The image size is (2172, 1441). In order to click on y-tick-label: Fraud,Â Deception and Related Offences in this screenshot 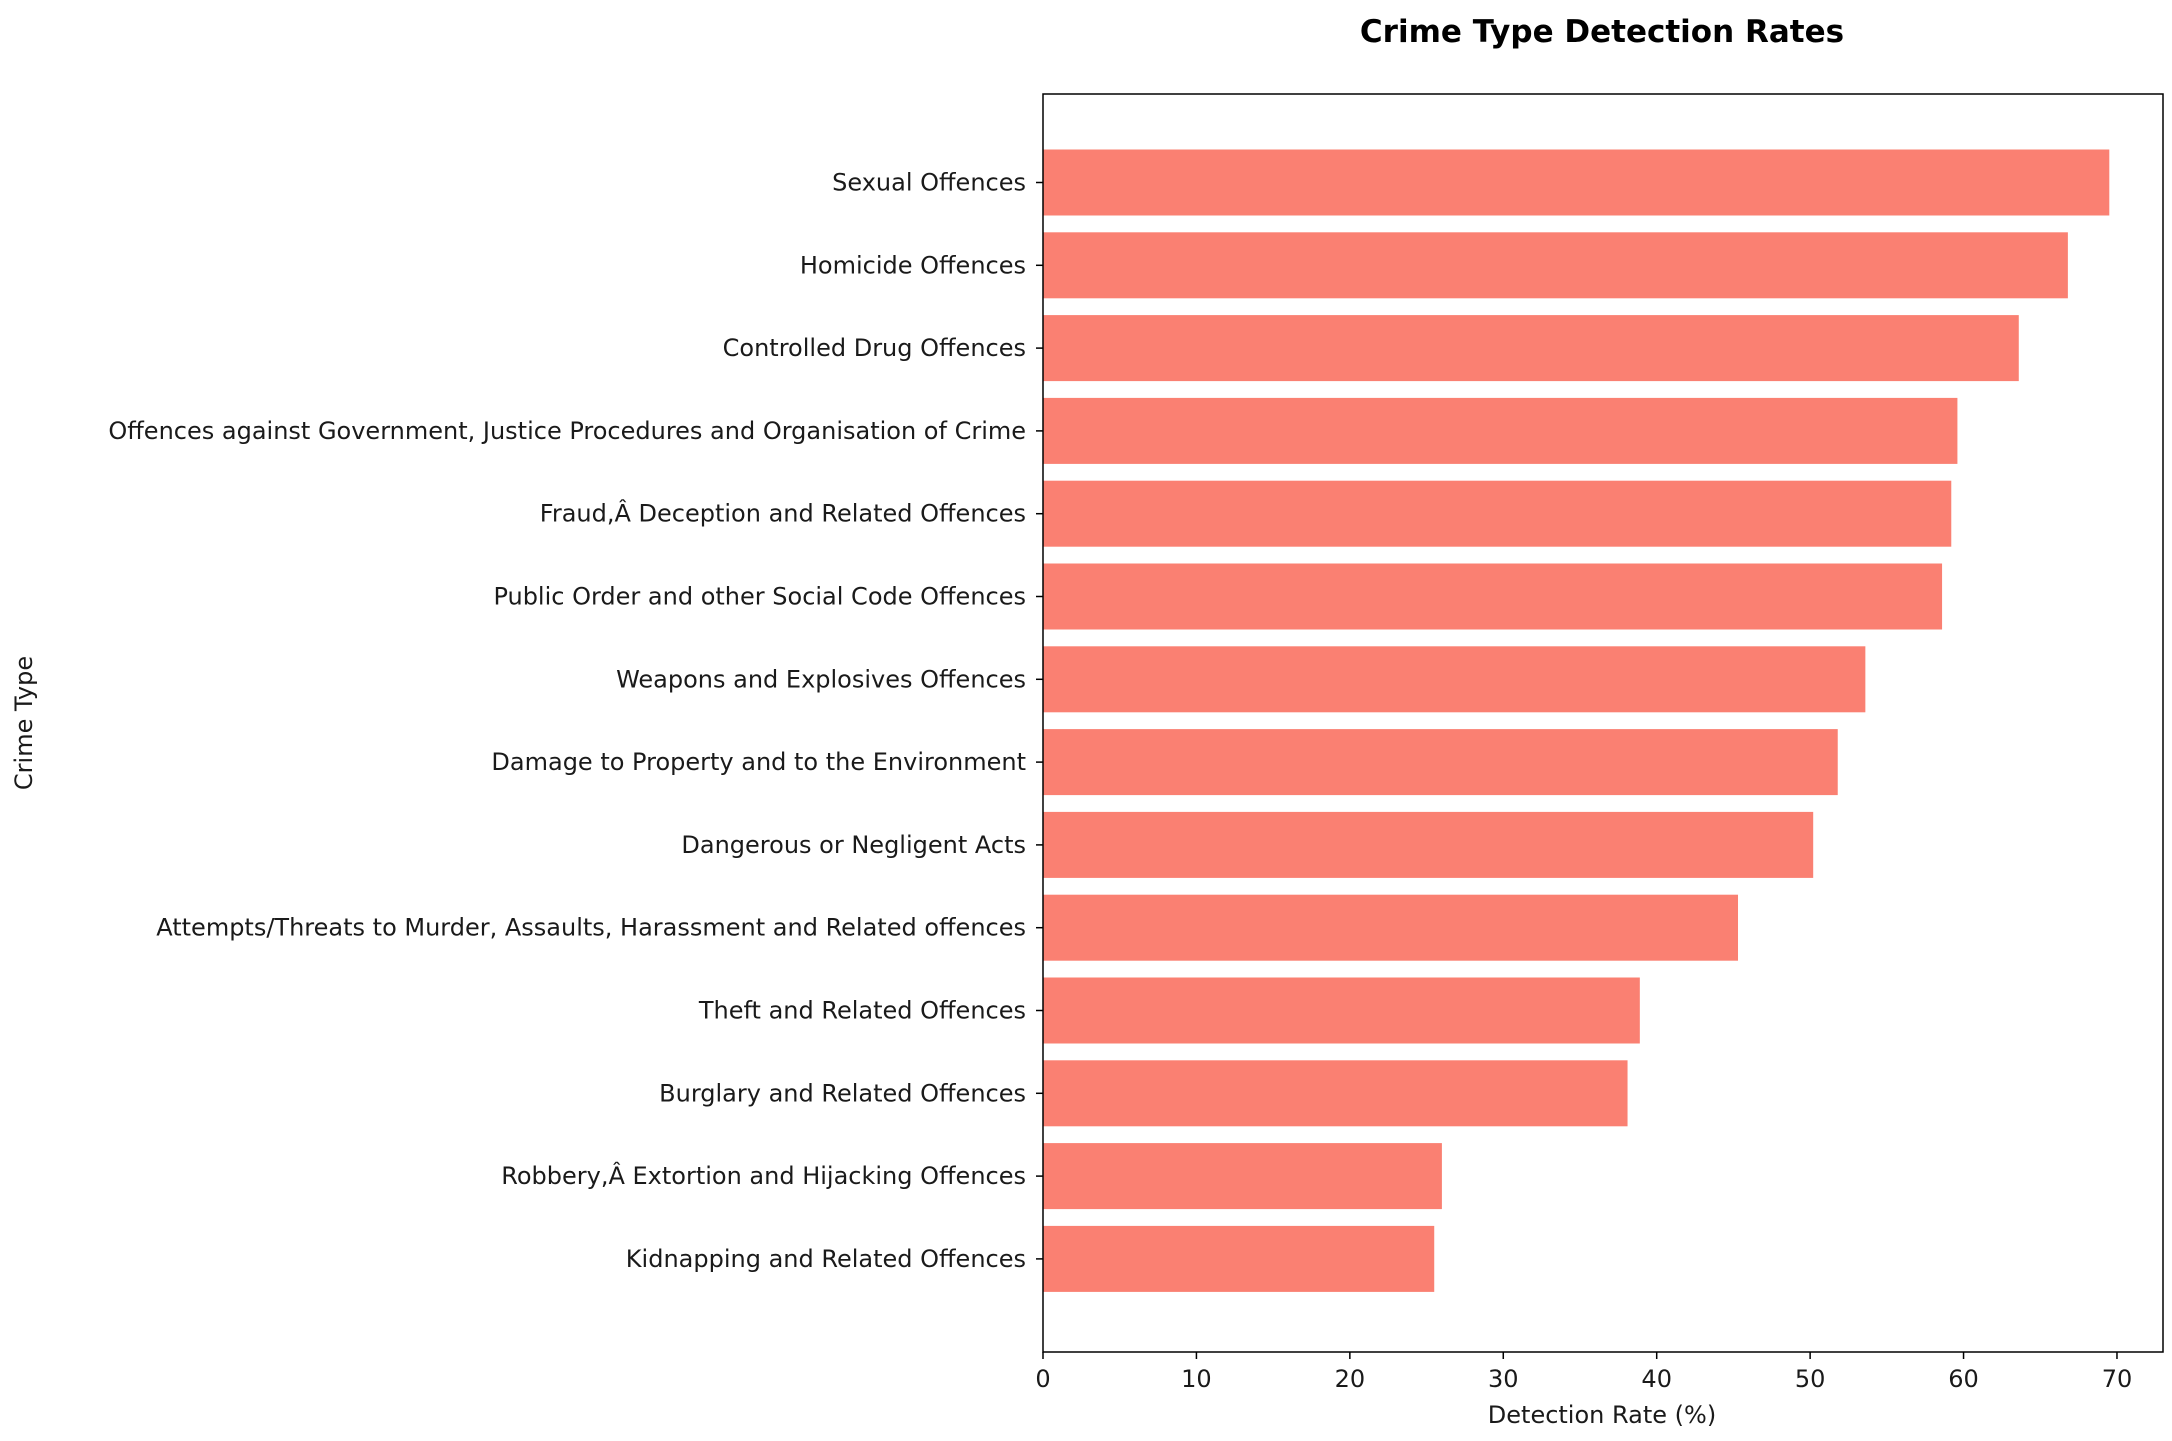, I will do `click(783, 513)`.